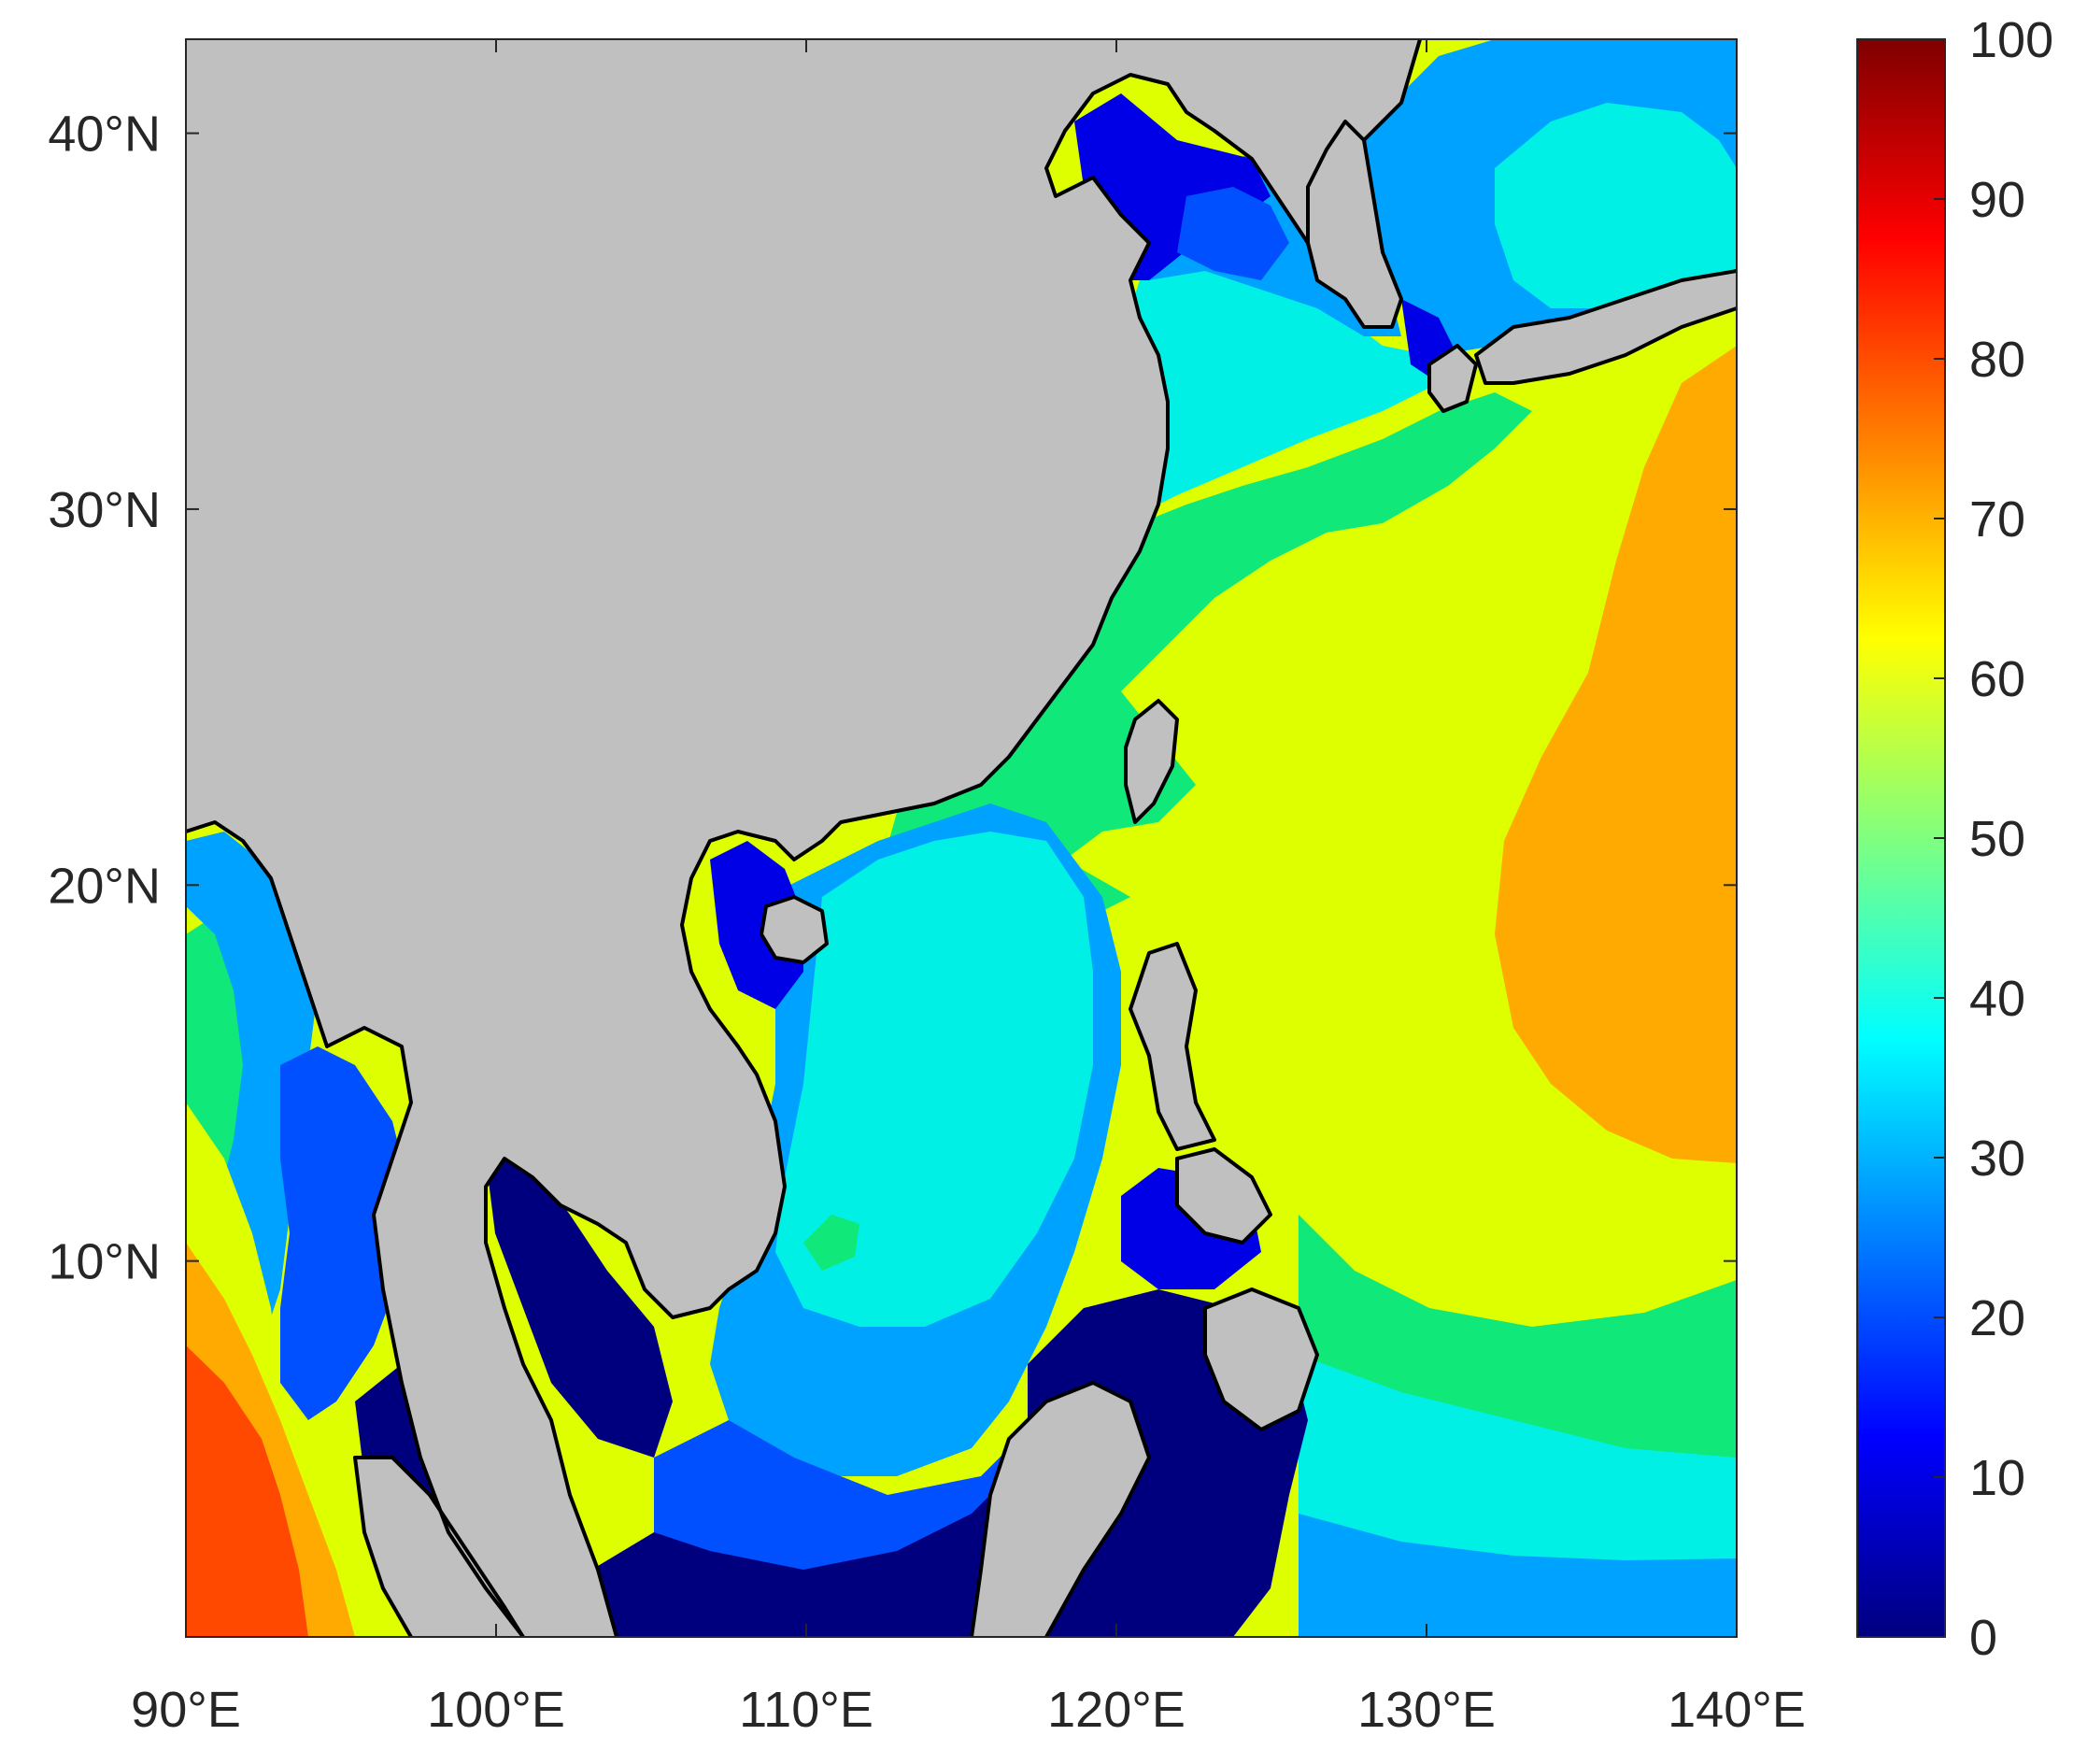  What do you see at coordinates (579, 1303) in the screenshot?
I see `gulf-of-thailand-dark` at bounding box center [579, 1303].